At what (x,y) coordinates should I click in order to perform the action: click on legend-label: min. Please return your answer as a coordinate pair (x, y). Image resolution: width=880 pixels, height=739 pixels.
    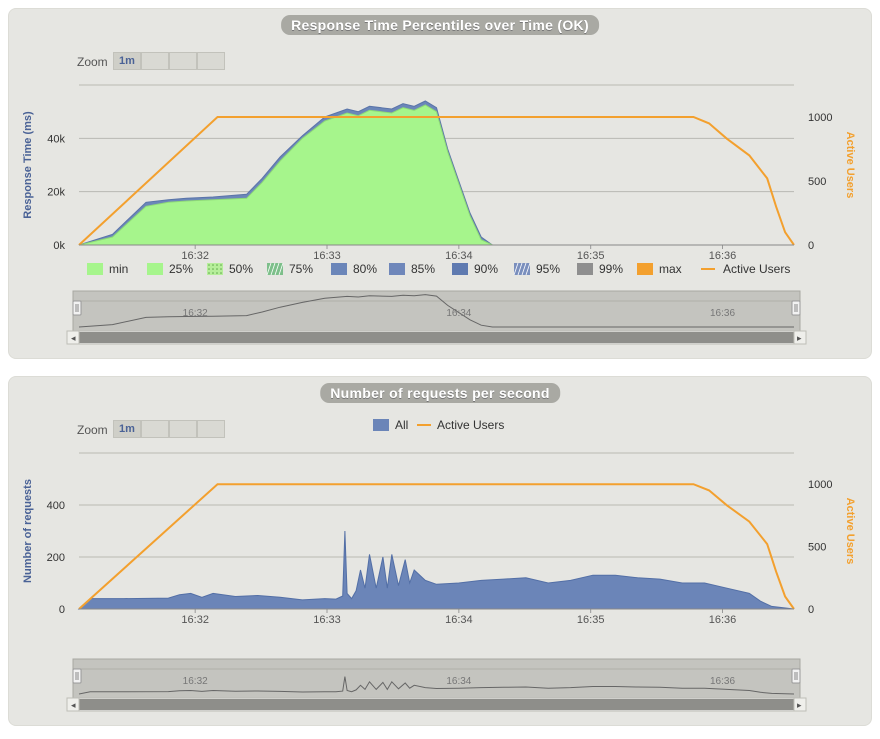
    Looking at the image, I should click on (118, 269).